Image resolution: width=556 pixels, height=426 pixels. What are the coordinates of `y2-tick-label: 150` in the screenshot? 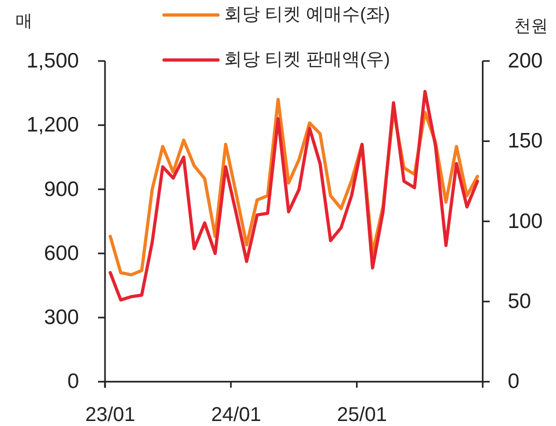 It's located at (525, 141).